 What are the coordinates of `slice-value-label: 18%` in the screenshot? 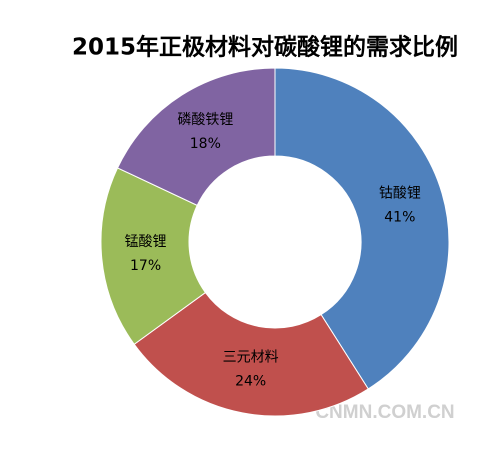 It's located at (205, 144).